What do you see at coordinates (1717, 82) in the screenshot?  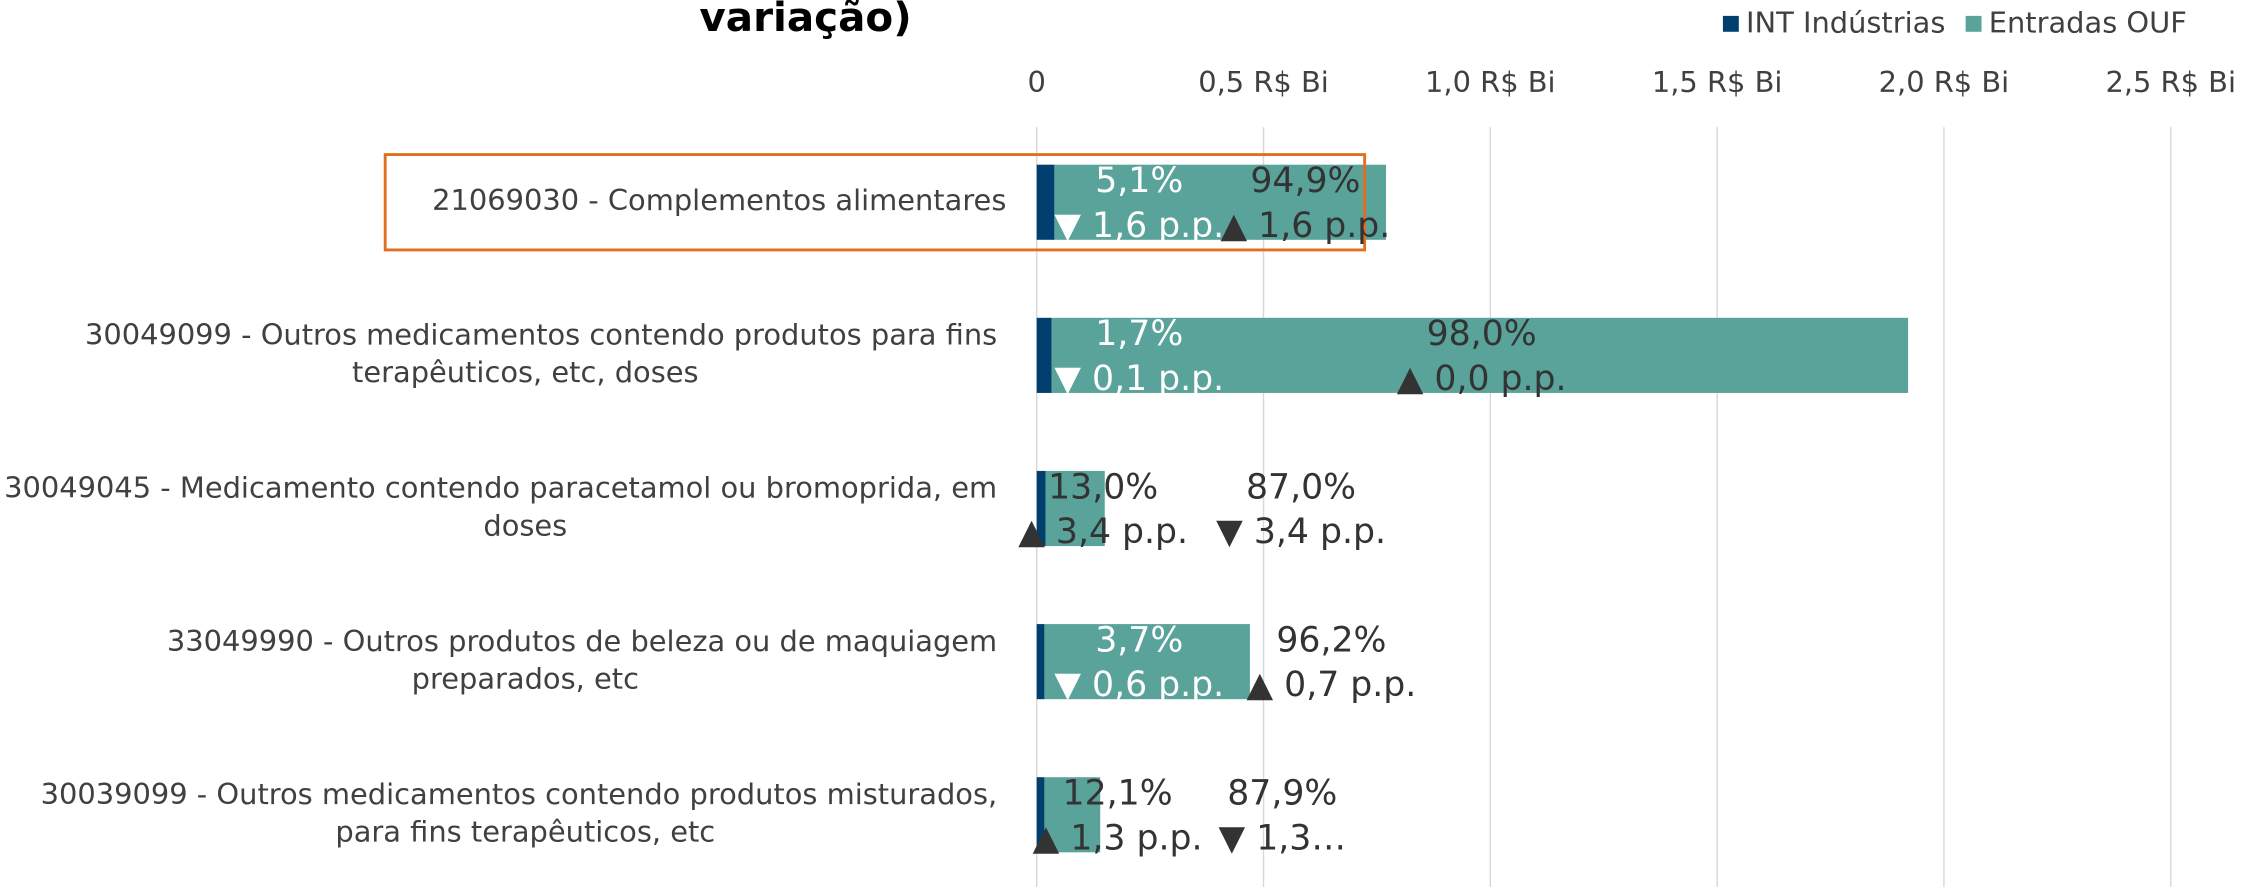 I see `x-tick-label: 1,5 R$ Bi` at bounding box center [1717, 82].